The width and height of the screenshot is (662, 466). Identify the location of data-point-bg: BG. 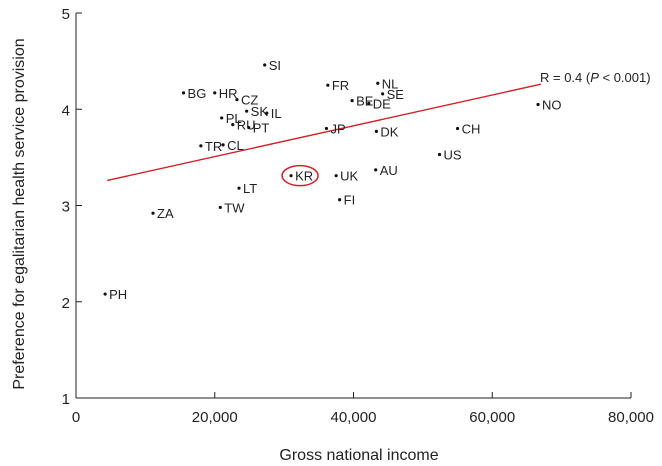
(194, 93).